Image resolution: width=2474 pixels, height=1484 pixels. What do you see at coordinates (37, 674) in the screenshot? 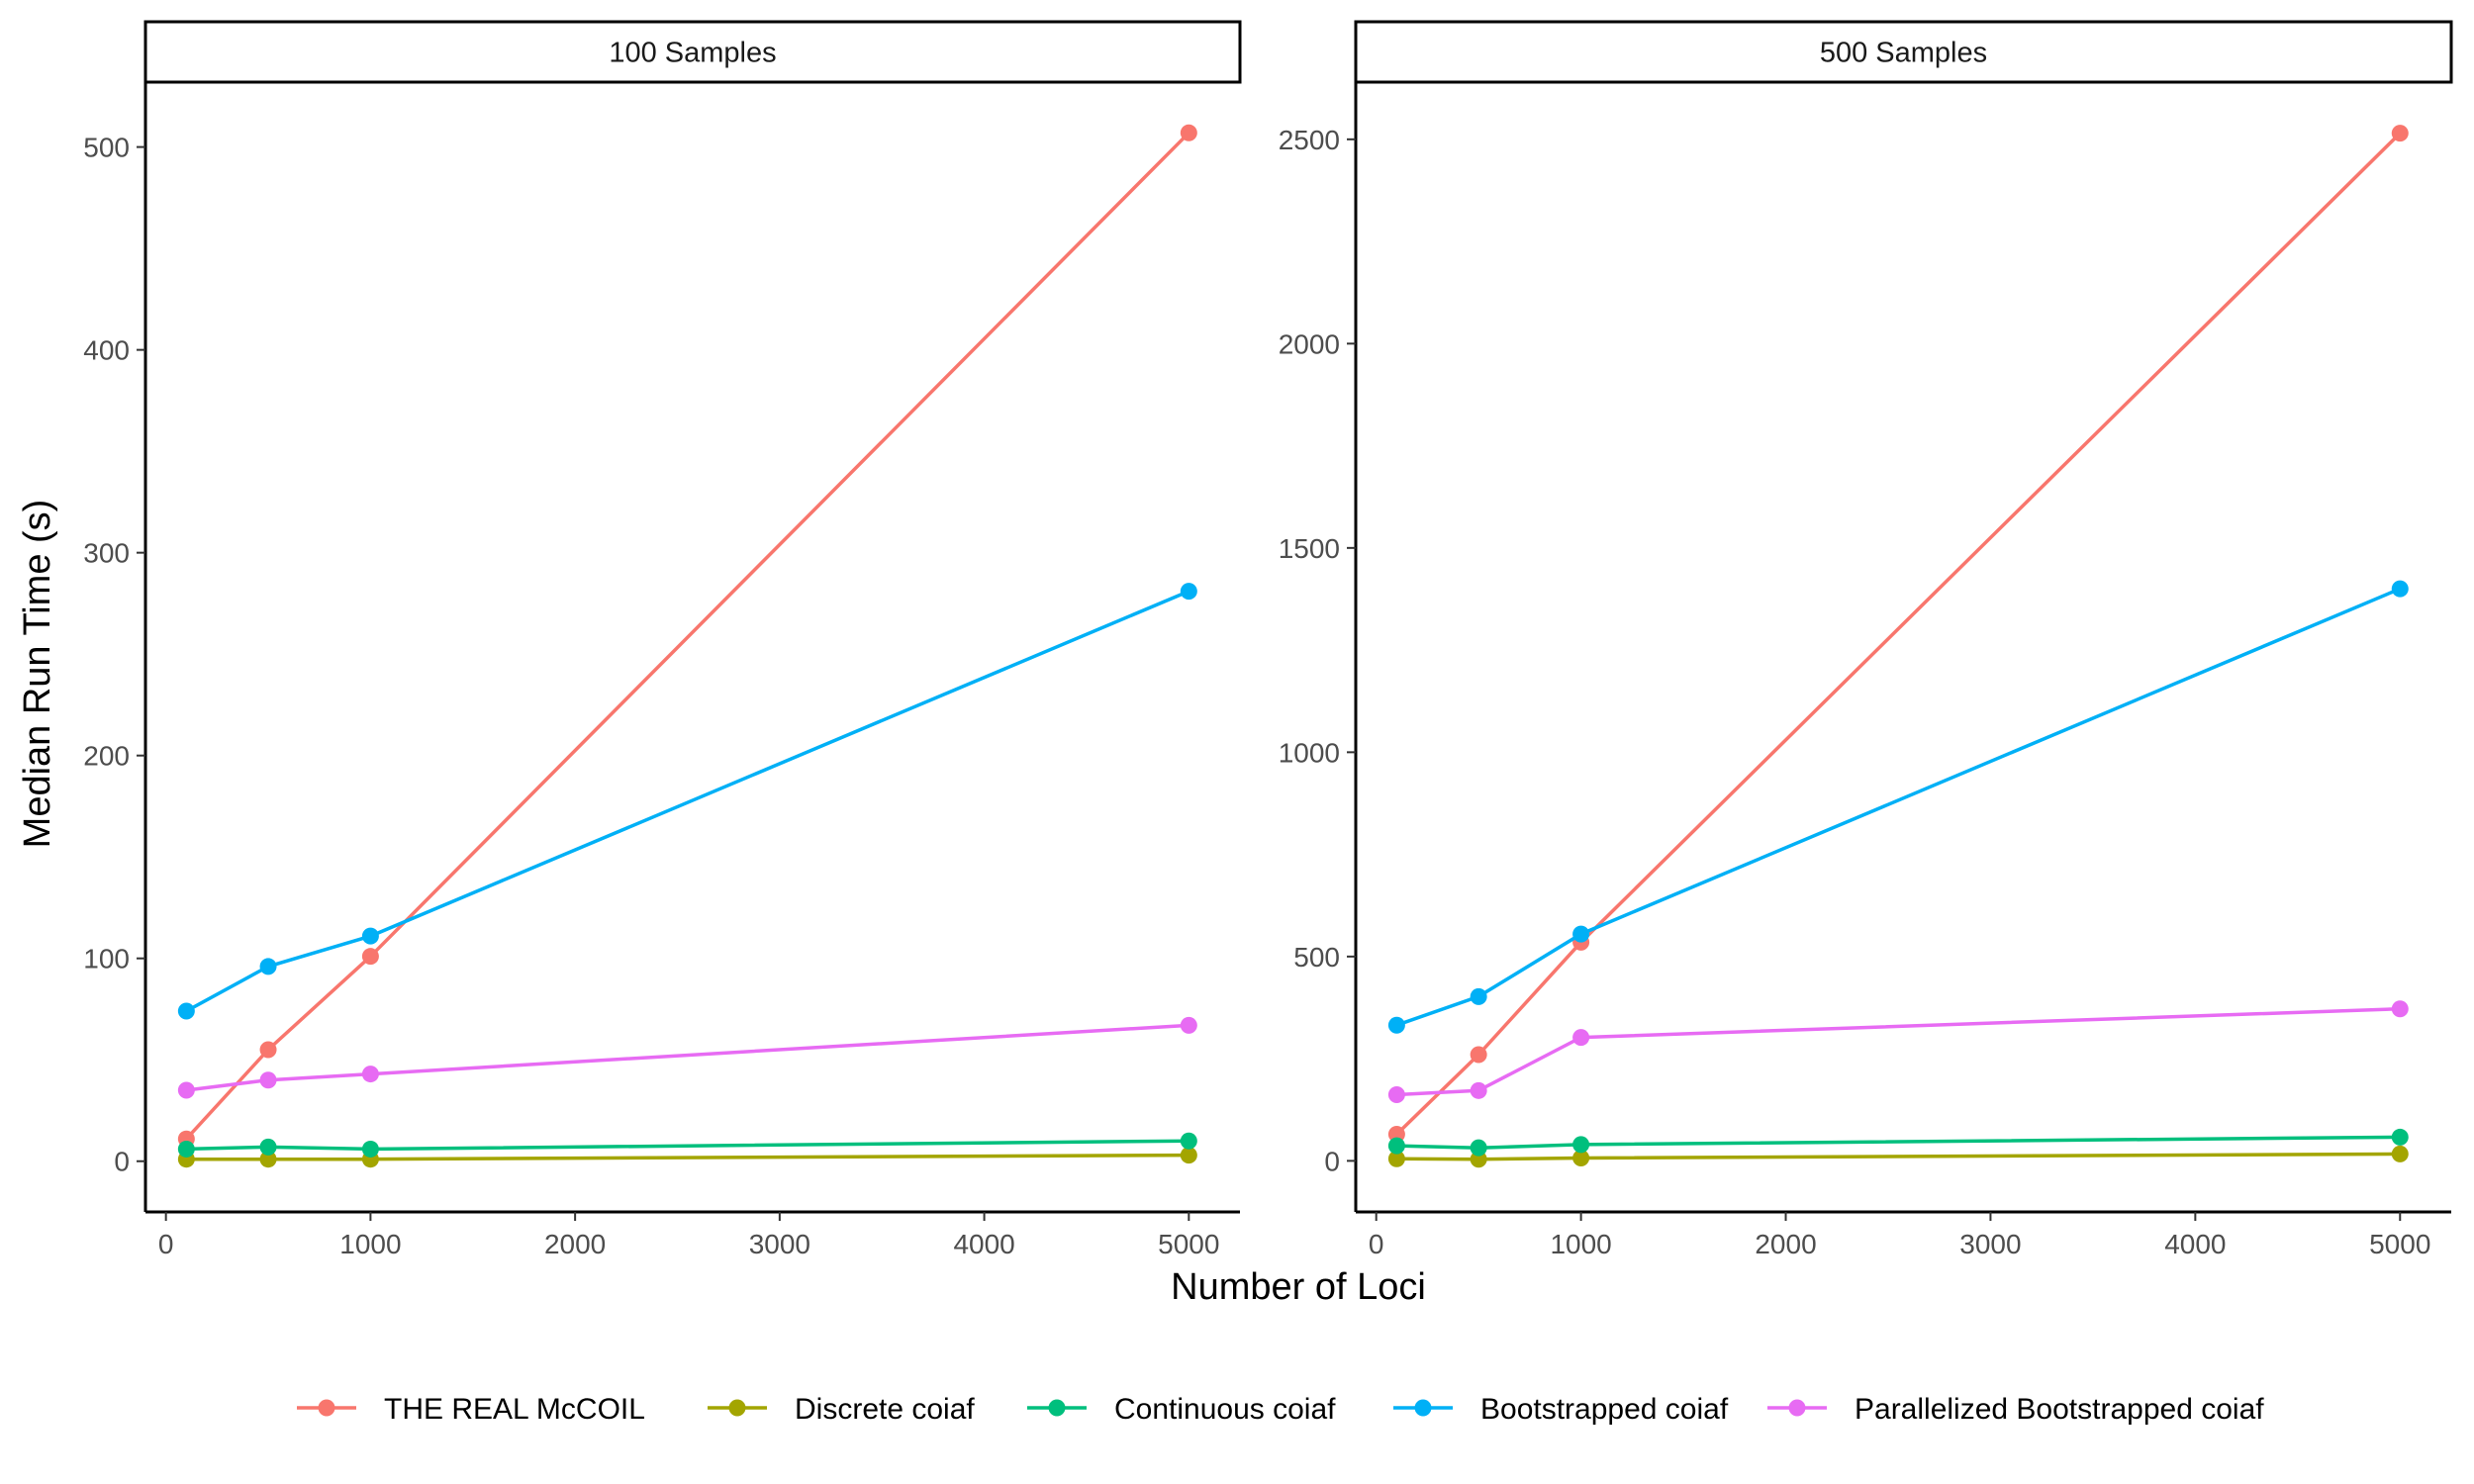
I see `y-axis-title: Median Run Time (s)` at bounding box center [37, 674].